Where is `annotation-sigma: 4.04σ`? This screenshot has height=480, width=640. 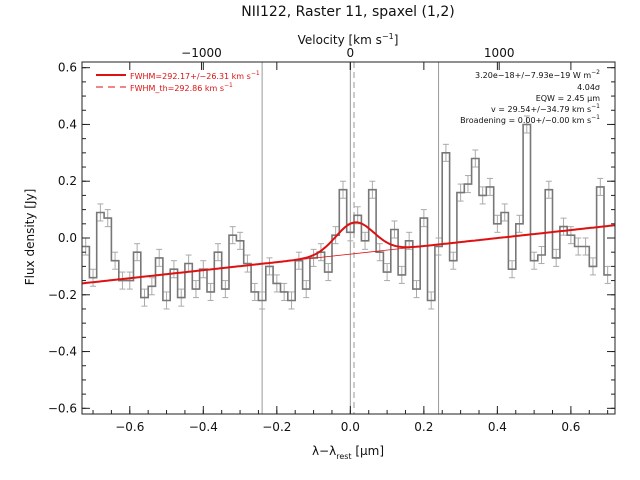 annotation-sigma: 4.04σ is located at coordinates (588, 87).